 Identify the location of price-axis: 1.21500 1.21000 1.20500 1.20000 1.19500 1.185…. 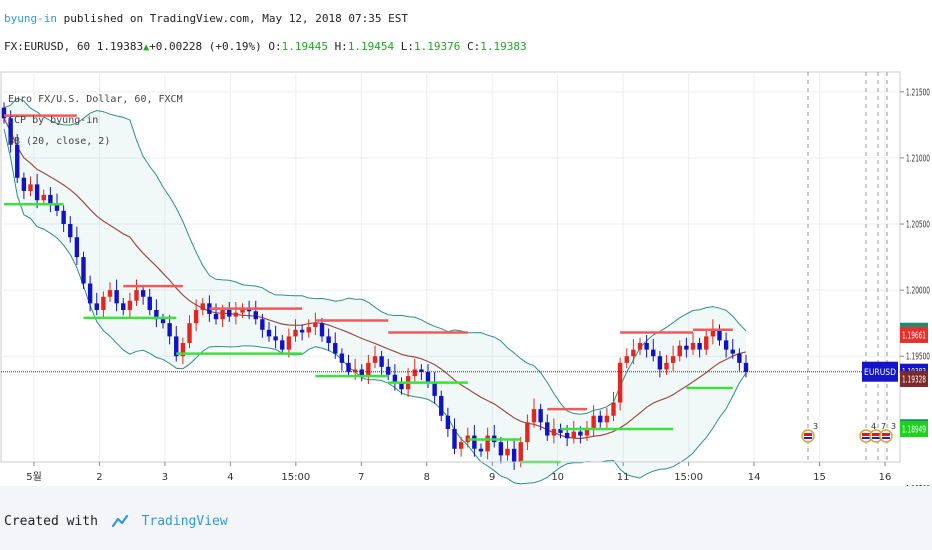
(896, 286).